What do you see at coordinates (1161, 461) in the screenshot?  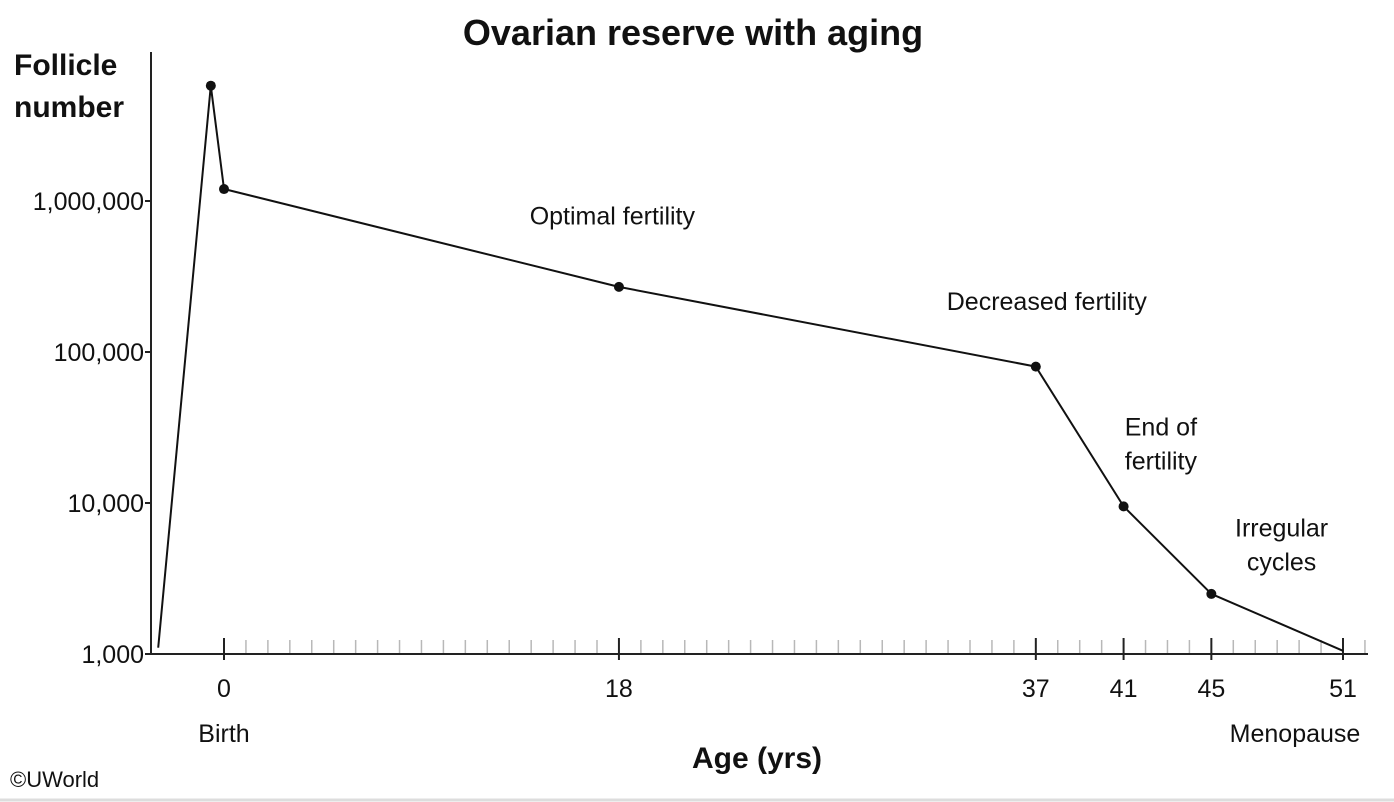 I see `chart-annotation-line: fertility` at bounding box center [1161, 461].